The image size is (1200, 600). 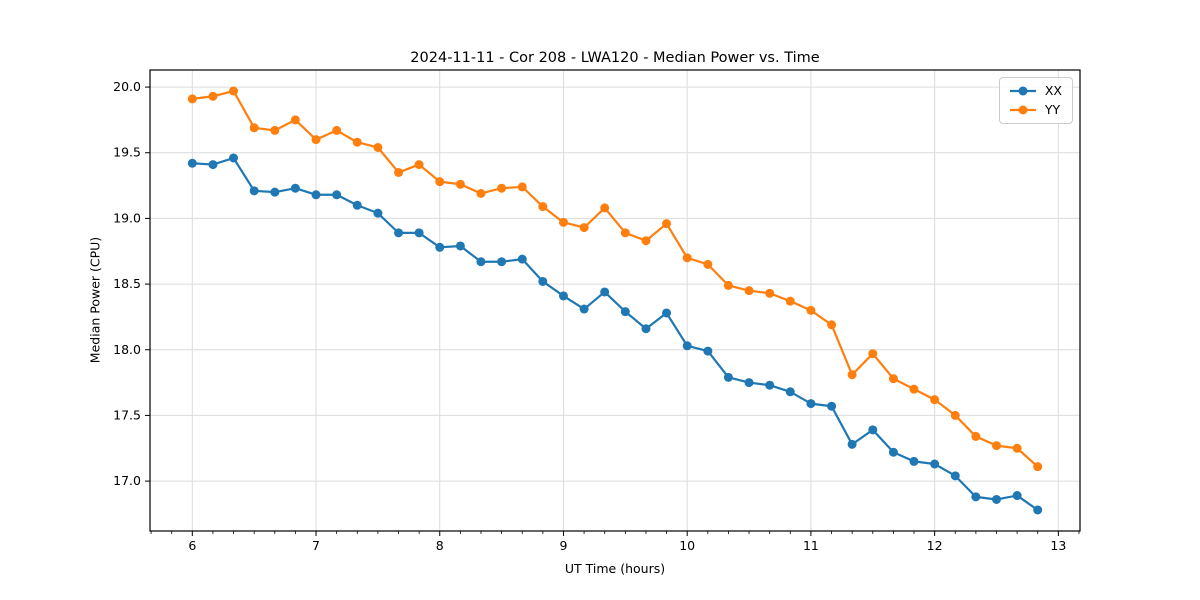 I want to click on y-tick-label: 17.5, so click(x=127, y=414).